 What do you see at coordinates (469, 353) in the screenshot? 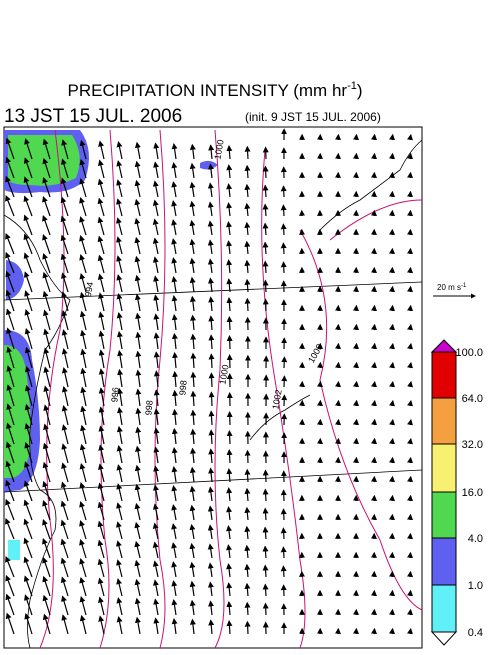
I see `colorbar-tick-label: 100.0` at bounding box center [469, 353].